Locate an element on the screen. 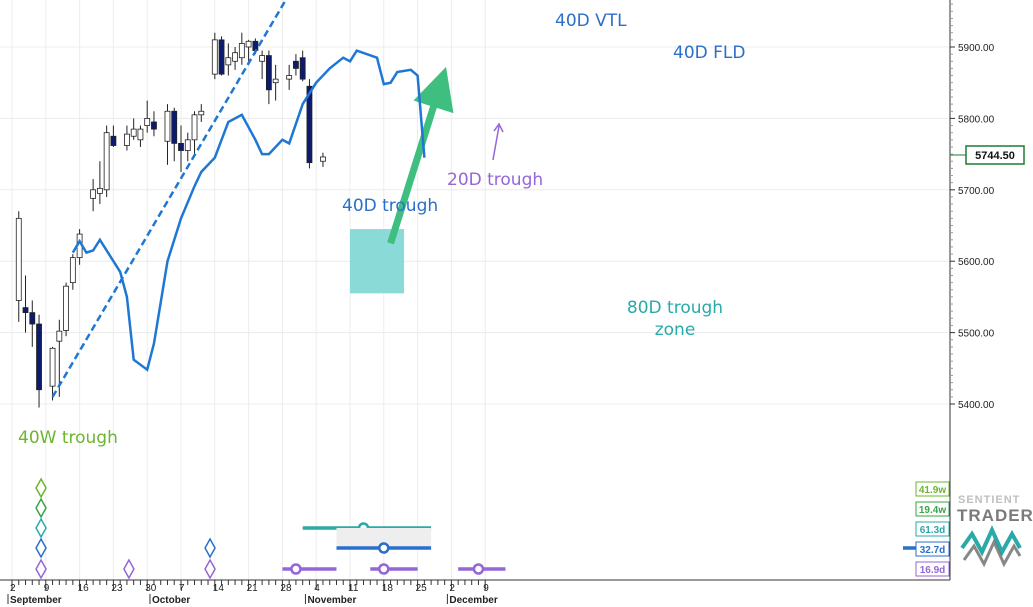 Image resolution: width=1033 pixels, height=607 pixels. brand-wave-icon is located at coordinates (991, 541).